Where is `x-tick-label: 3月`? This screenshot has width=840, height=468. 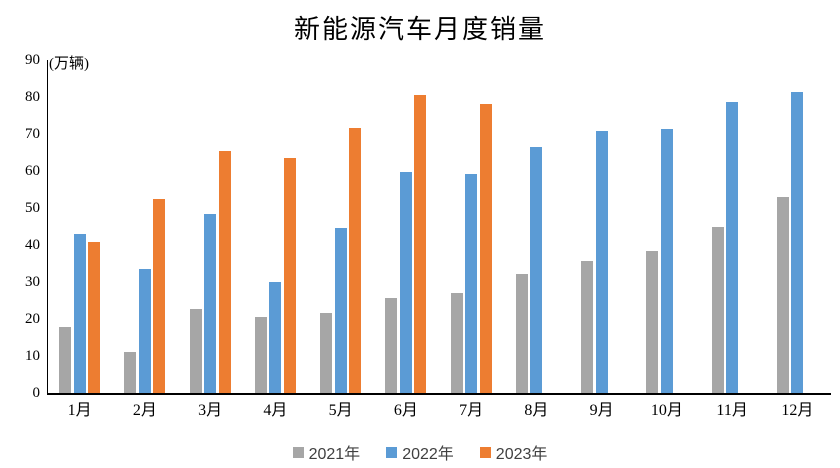 x-tick-label: 3月 is located at coordinates (210, 410).